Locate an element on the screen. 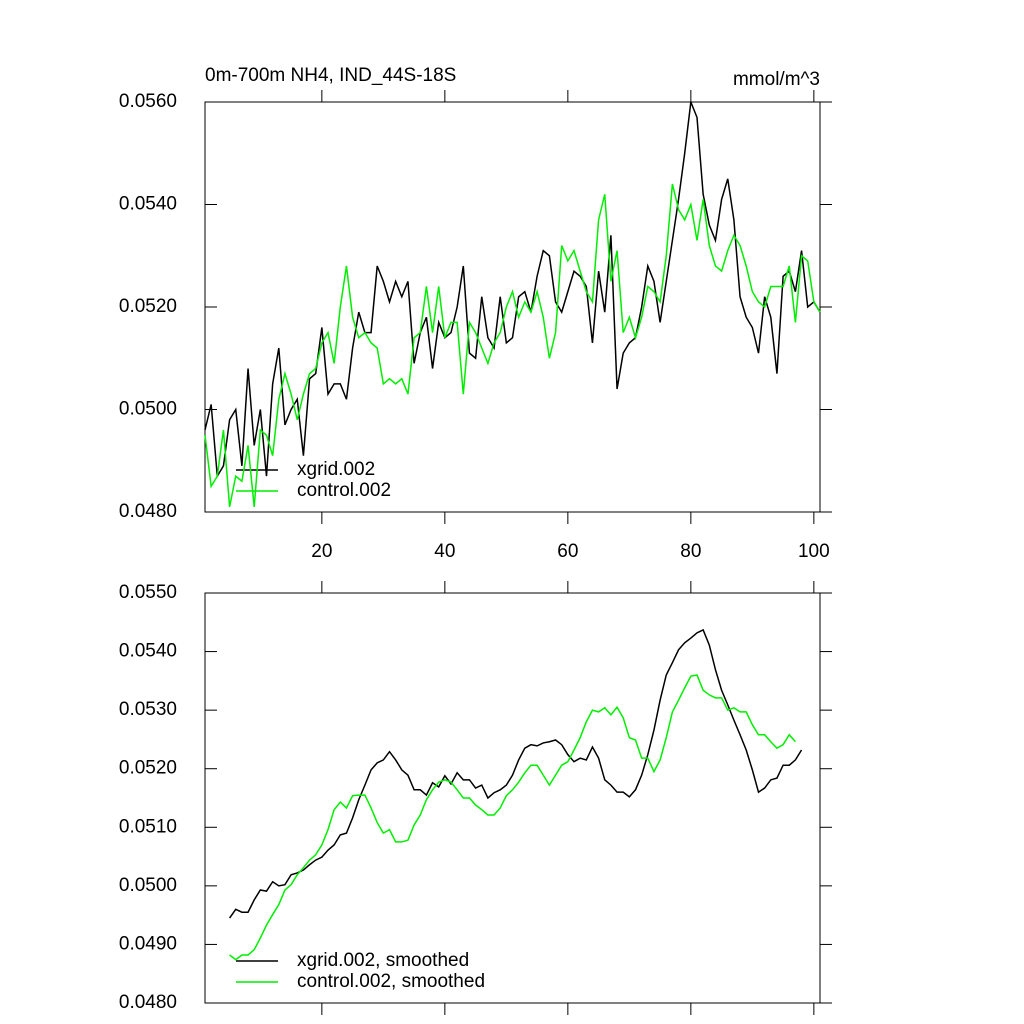 This screenshot has width=1024, height=1024. legend-label: xgrid.002 is located at coordinates (336, 469).